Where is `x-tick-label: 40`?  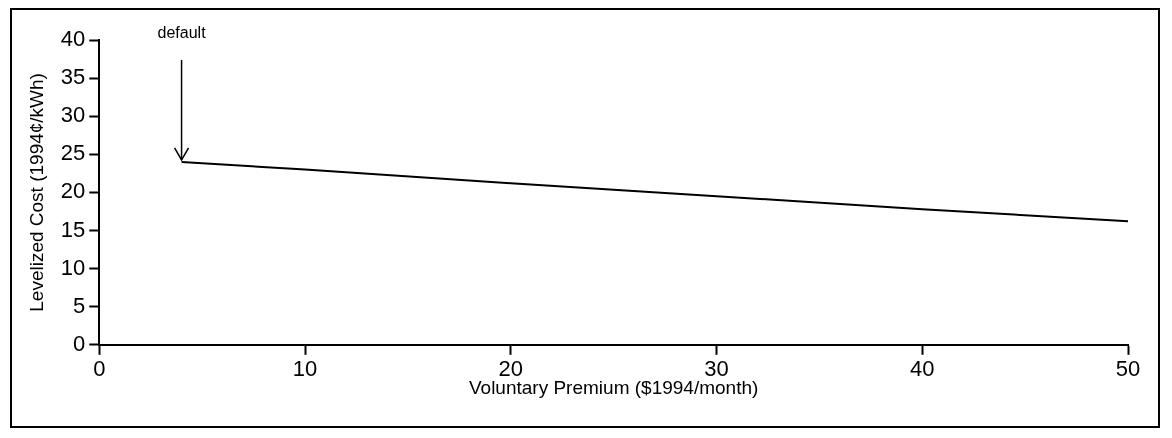 x-tick-label: 40 is located at coordinates (922, 369).